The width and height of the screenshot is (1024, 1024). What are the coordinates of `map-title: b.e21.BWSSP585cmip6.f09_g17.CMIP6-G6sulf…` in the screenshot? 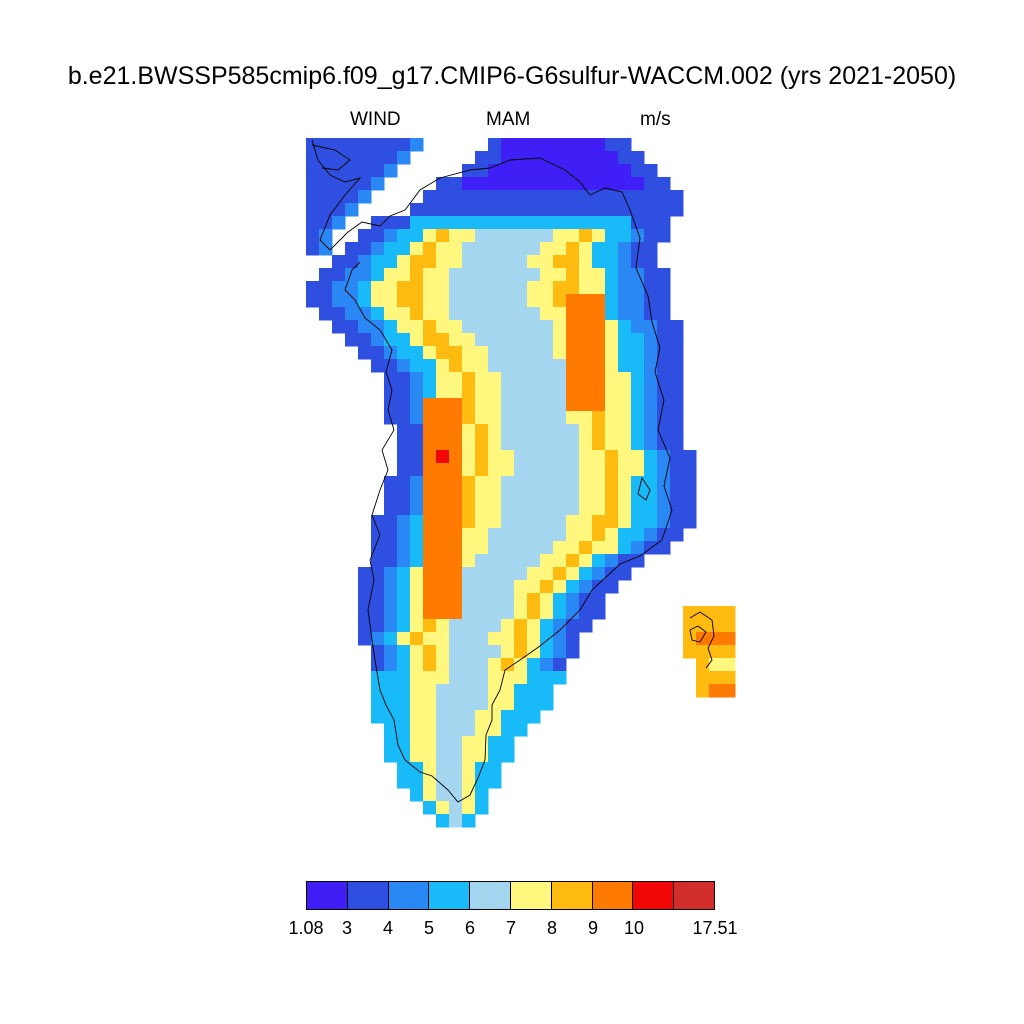 It's located at (512, 76).